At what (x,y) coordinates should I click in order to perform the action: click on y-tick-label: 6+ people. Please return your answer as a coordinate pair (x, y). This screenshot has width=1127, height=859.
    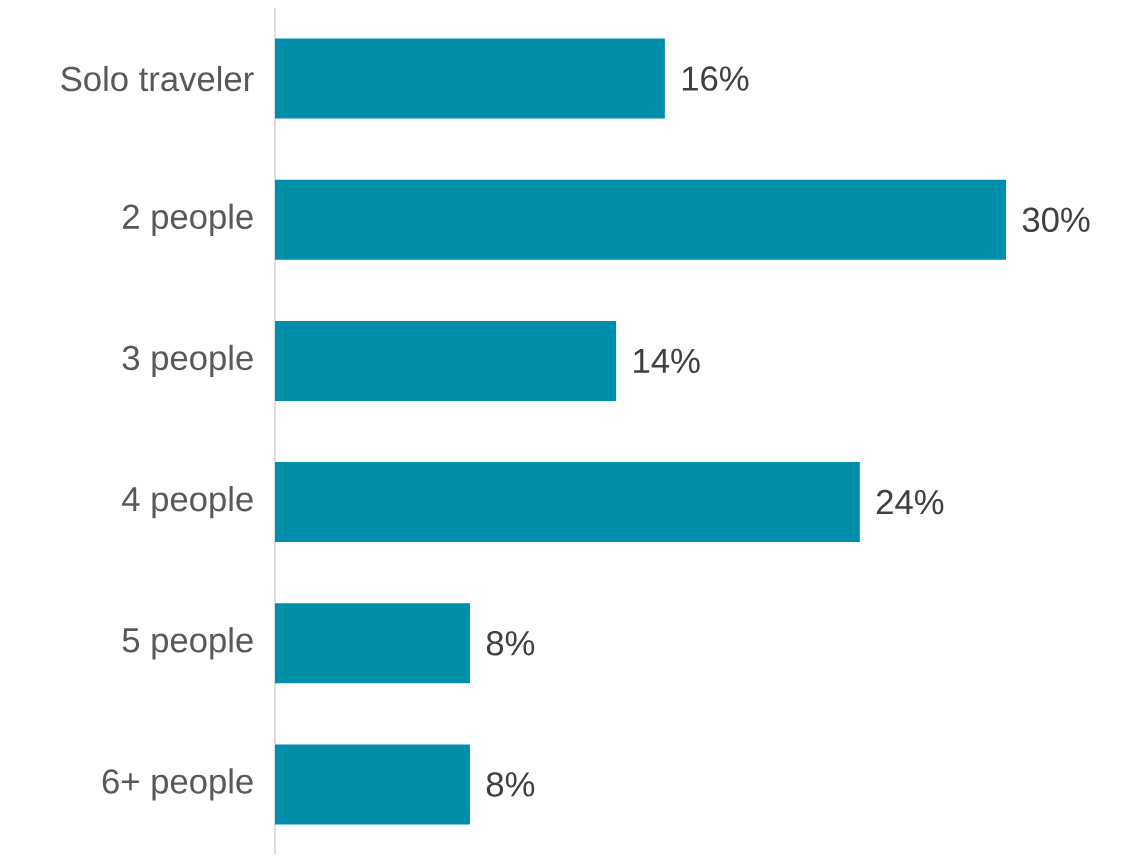
    Looking at the image, I should click on (177, 784).